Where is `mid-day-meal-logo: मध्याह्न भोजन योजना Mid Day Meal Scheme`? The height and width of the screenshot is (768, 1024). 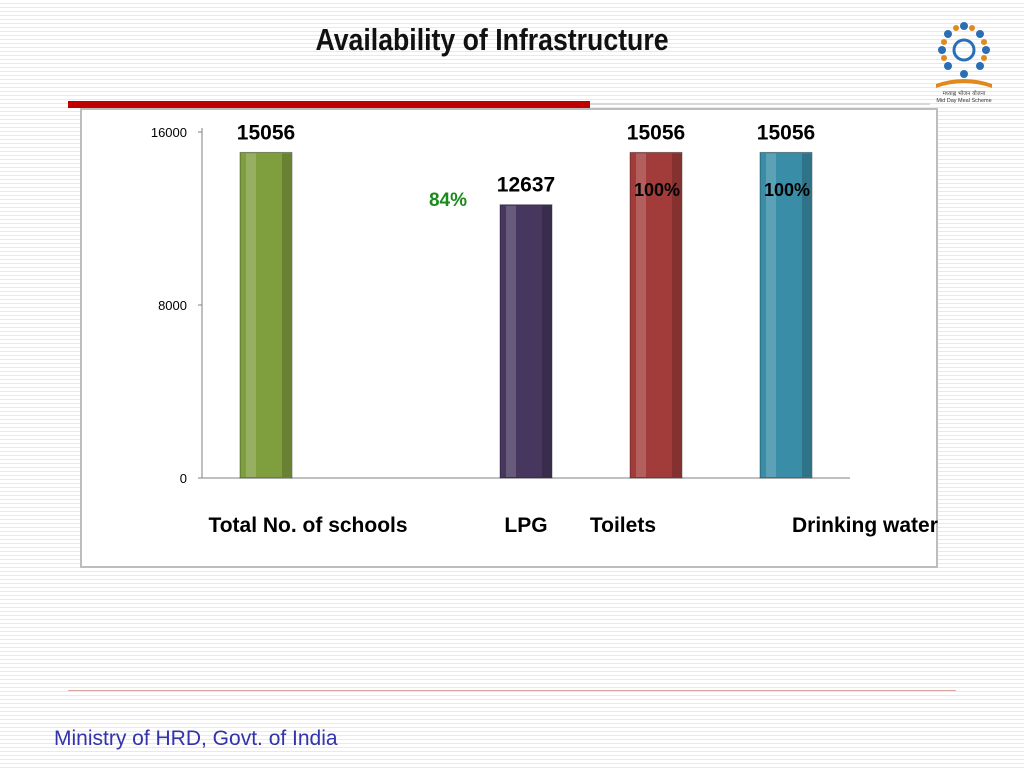
mid-day-meal-logo: मध्याह्न भोजन योजना Mid Day Meal Scheme is located at coordinates (964, 61).